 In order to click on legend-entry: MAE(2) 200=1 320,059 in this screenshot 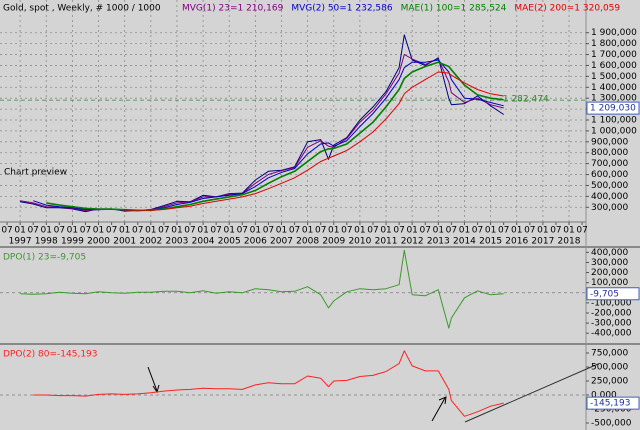, I will do `click(567, 9)`.